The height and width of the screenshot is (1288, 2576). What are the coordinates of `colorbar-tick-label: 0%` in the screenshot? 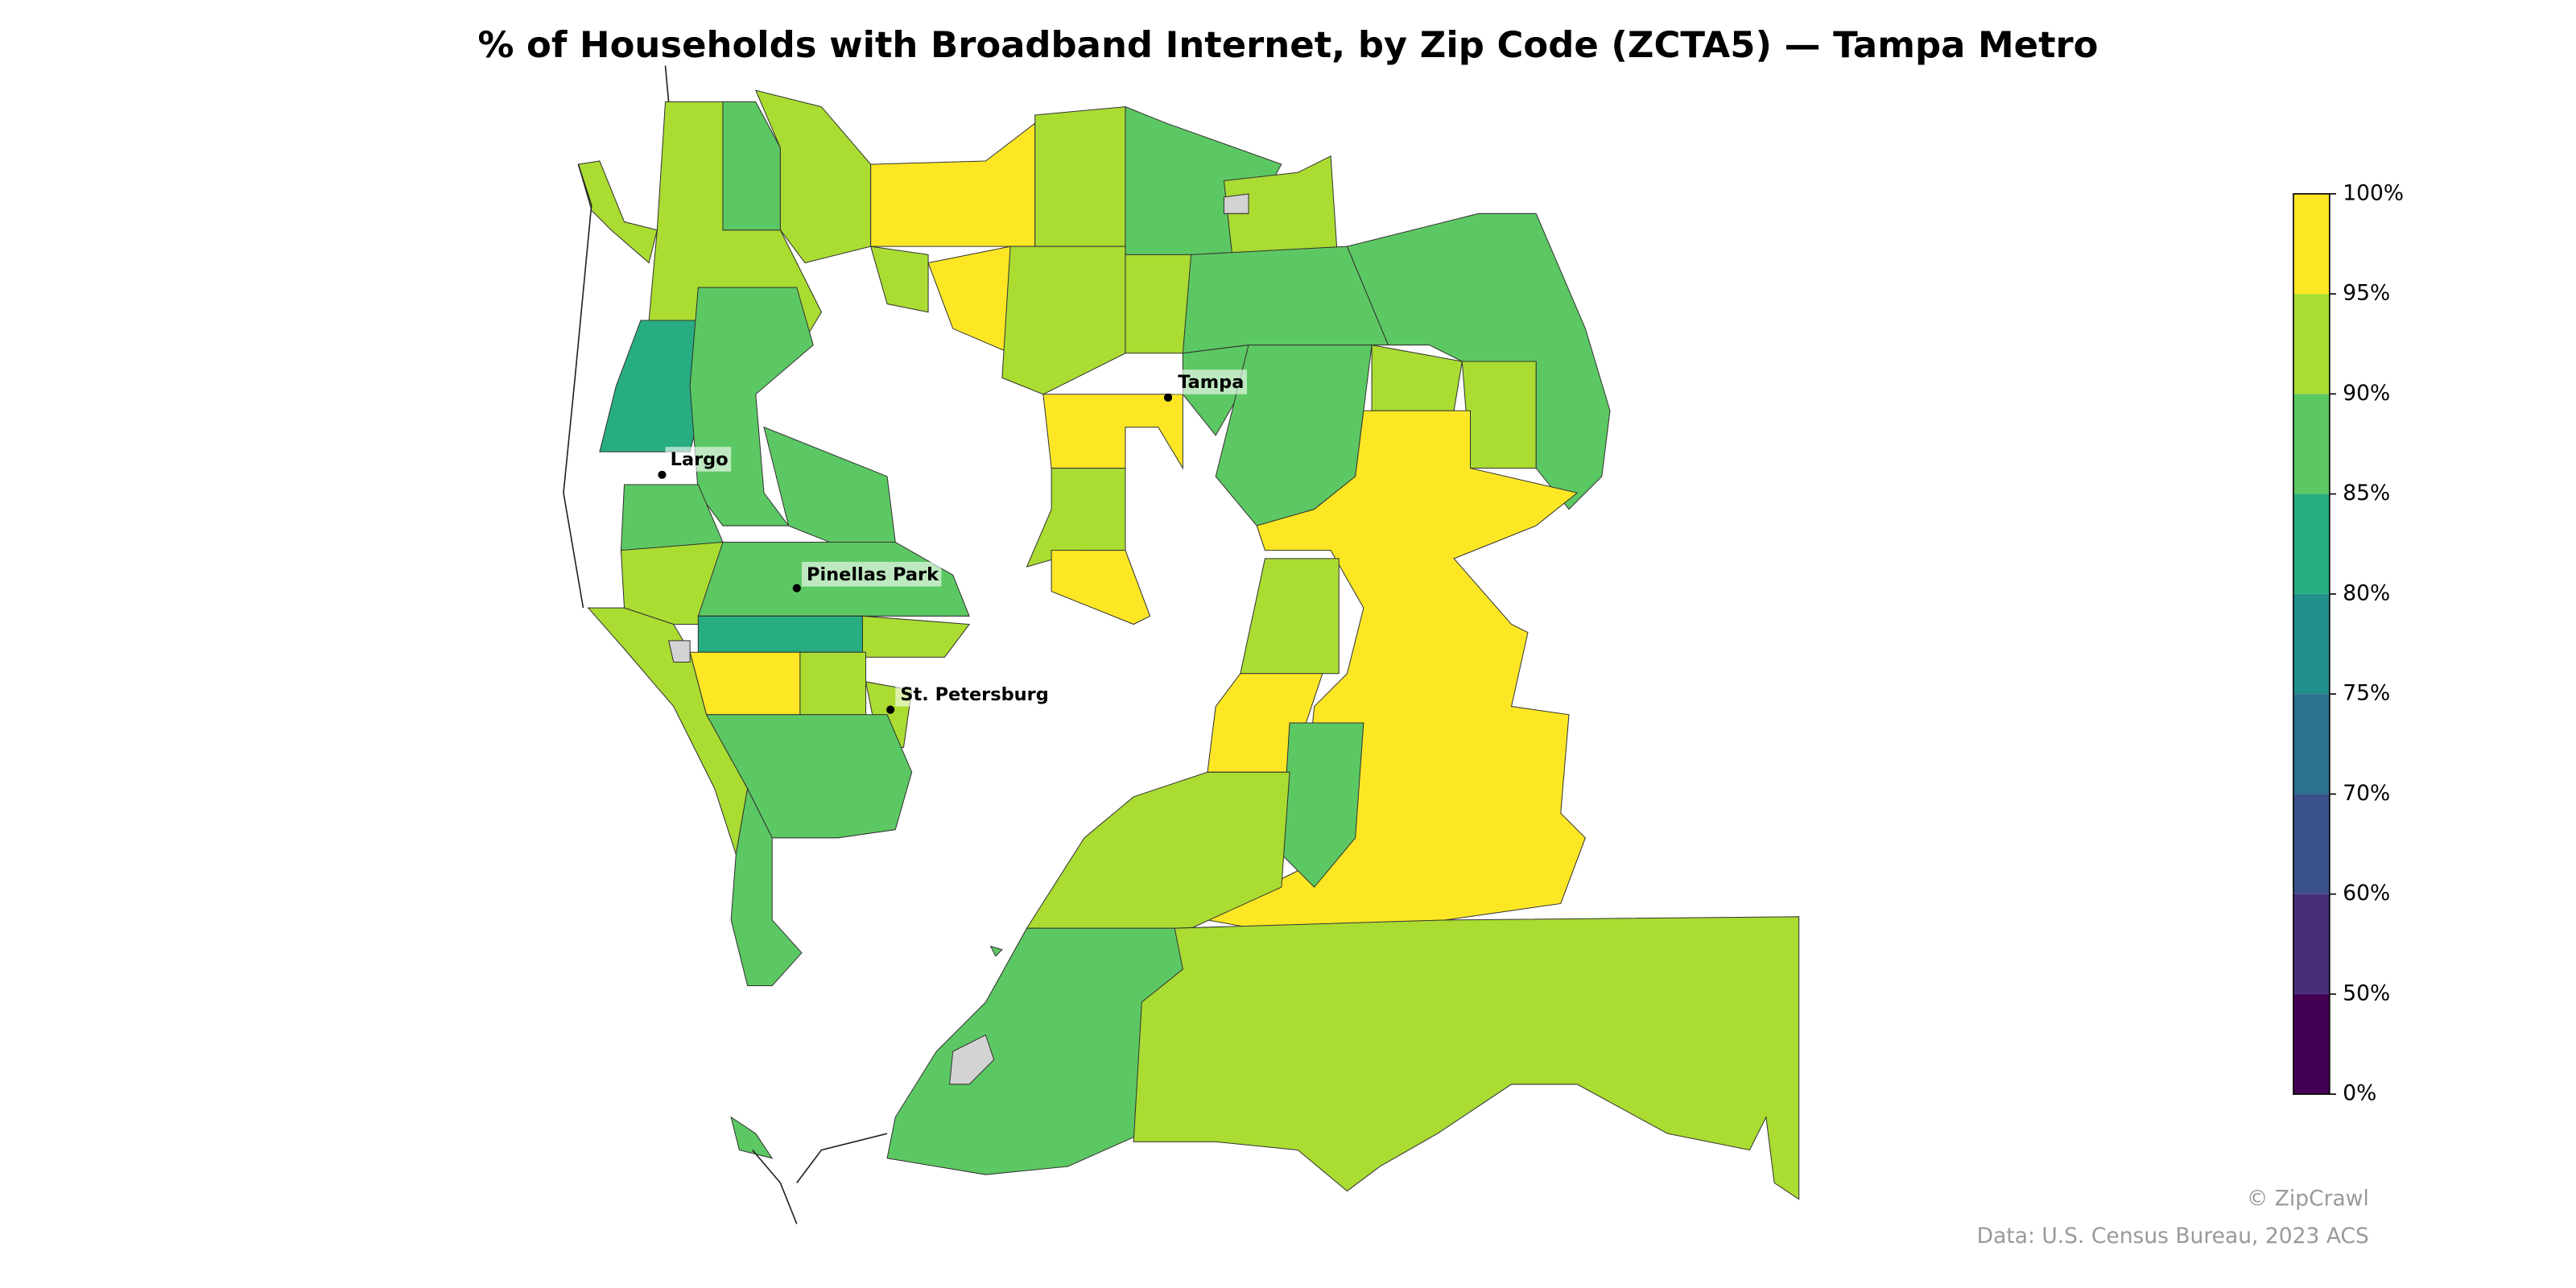 It's located at (2359, 1093).